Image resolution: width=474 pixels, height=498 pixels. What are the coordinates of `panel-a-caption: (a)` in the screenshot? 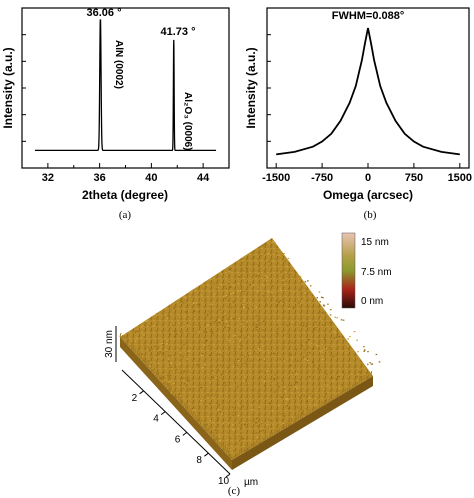 It's located at (125, 215).